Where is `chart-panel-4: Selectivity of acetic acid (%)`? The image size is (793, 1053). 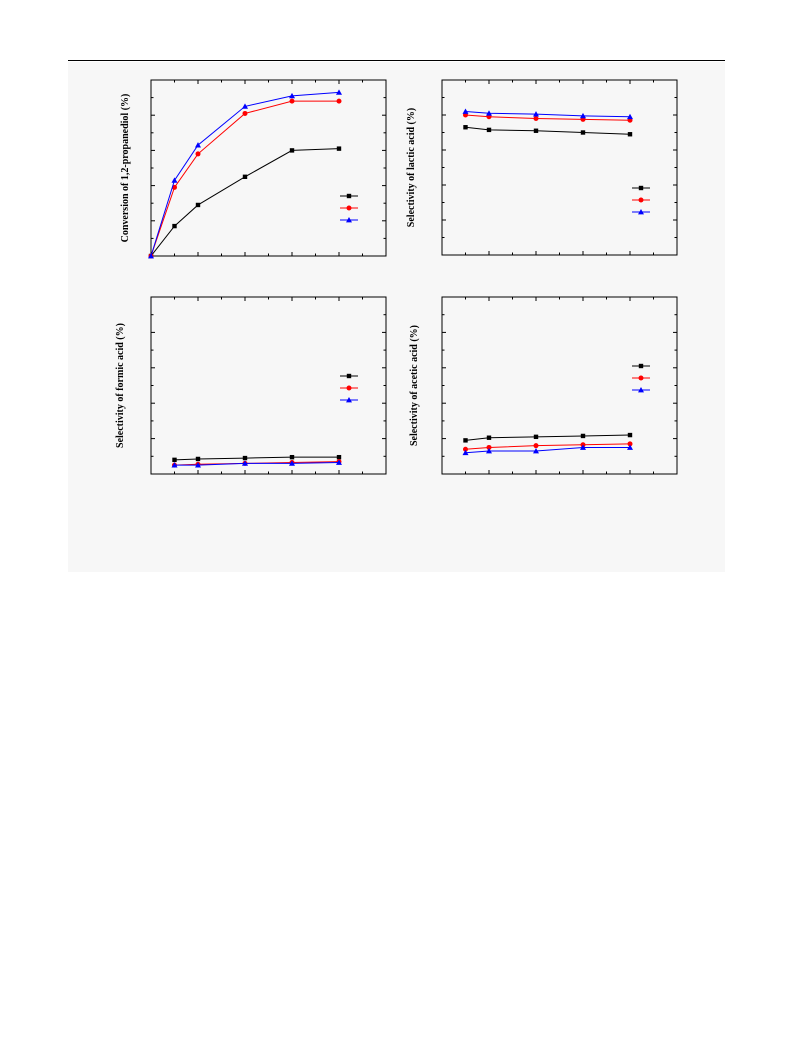
chart-panel-4: Selectivity of acetic acid (%) is located at coordinates (543, 385).